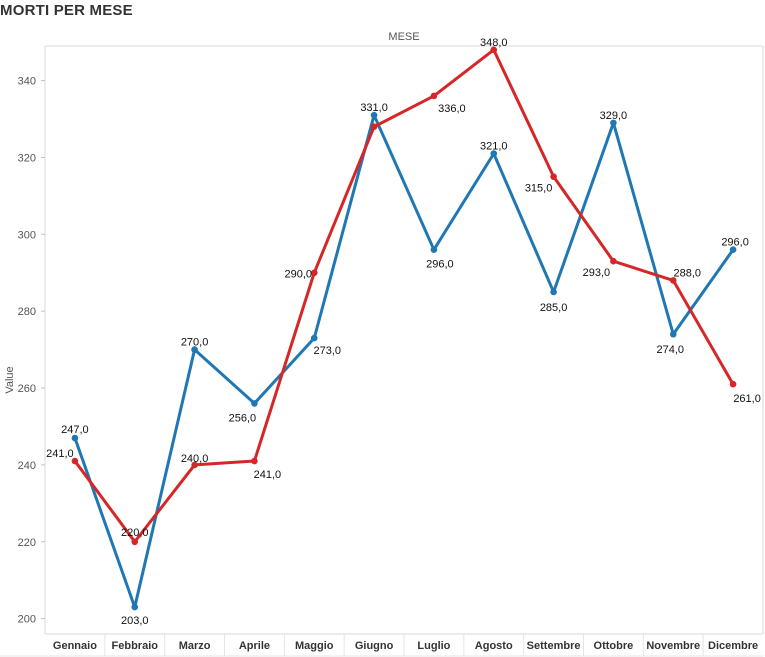 This screenshot has height=657, width=765. What do you see at coordinates (66, 10) in the screenshot?
I see `page-title: MORTI PER MESE` at bounding box center [66, 10].